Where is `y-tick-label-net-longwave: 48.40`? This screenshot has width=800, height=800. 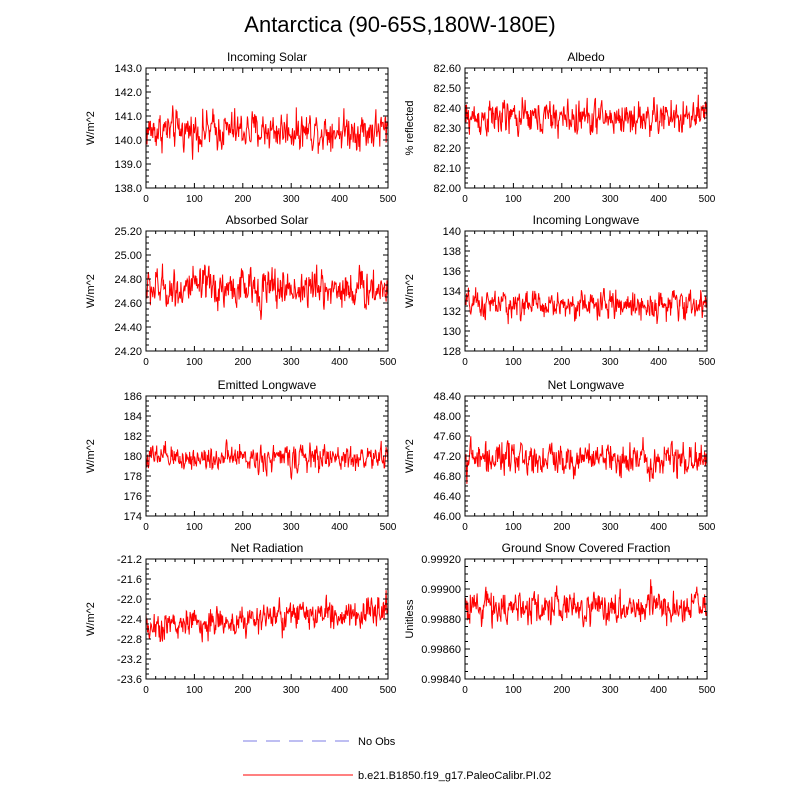
y-tick-label-net-longwave: 48.40 is located at coordinates (447, 397).